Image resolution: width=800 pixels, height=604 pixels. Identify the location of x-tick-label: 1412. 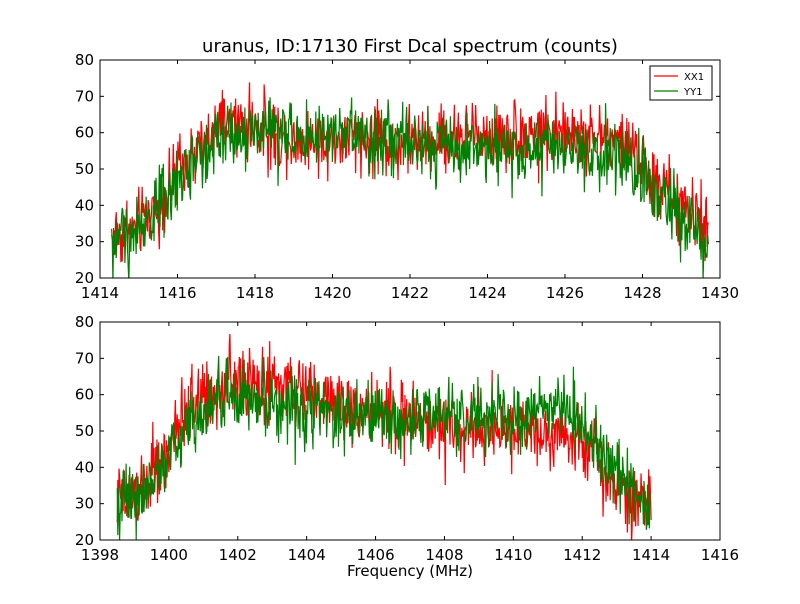
(582, 555).